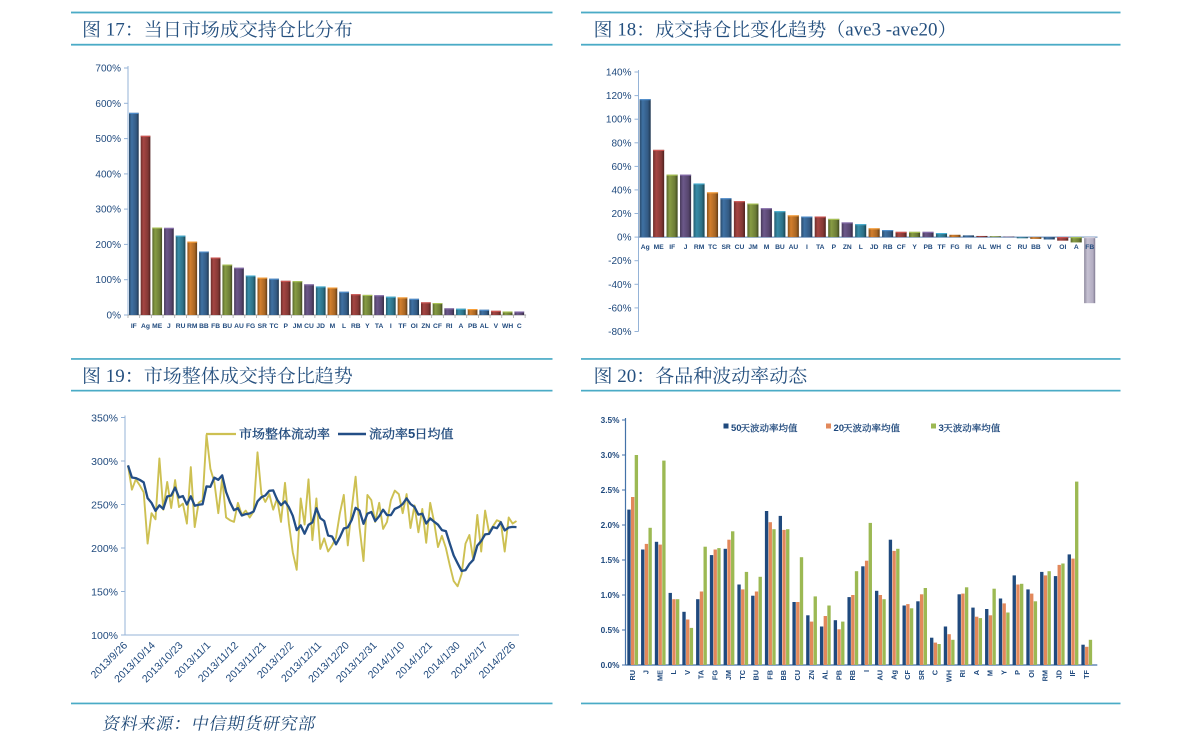  Describe the element at coordinates (619, 73) in the screenshot. I see `svg-text: 140%` at that location.